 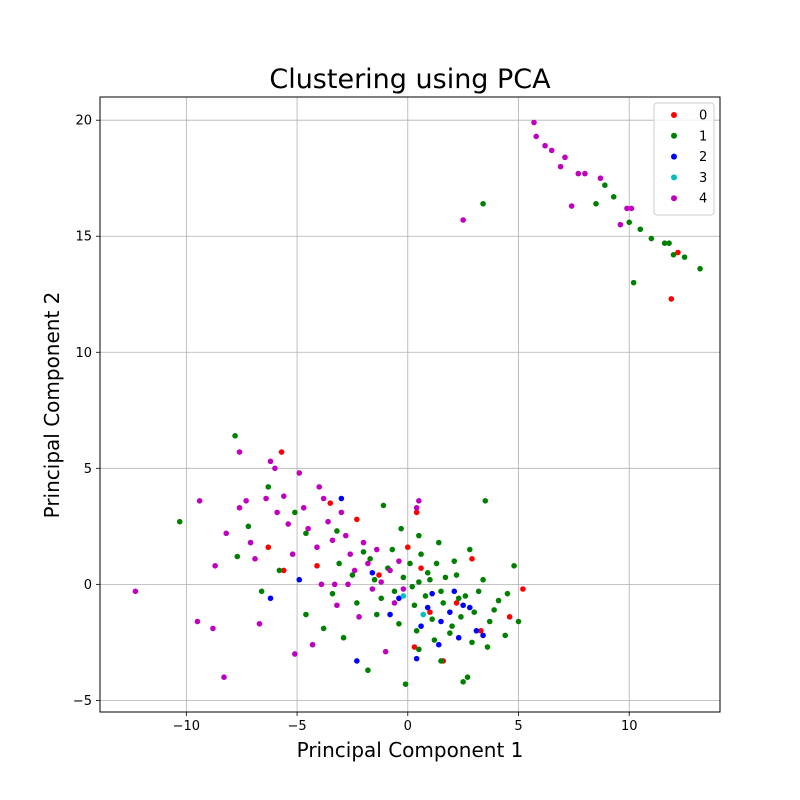 I want to click on x-tick-label: −10, so click(x=186, y=726).